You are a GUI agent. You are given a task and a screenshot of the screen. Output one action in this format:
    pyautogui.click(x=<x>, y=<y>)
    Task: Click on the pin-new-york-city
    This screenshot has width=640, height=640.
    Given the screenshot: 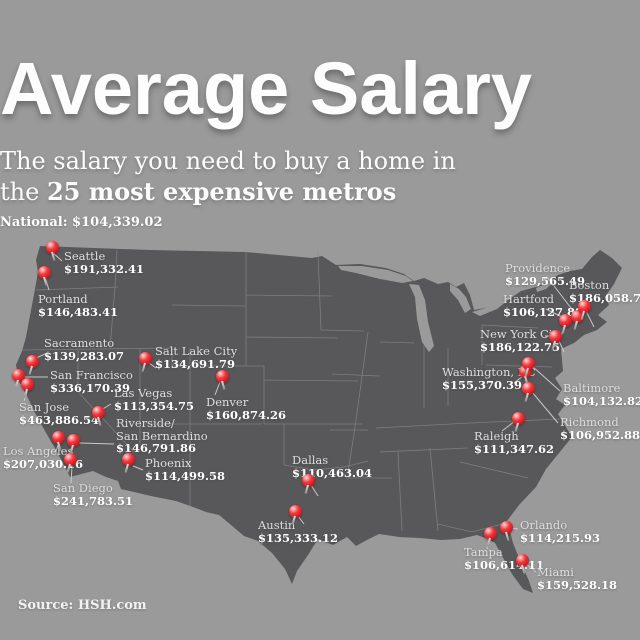 What is the action you would take?
    pyautogui.click(x=555, y=336)
    